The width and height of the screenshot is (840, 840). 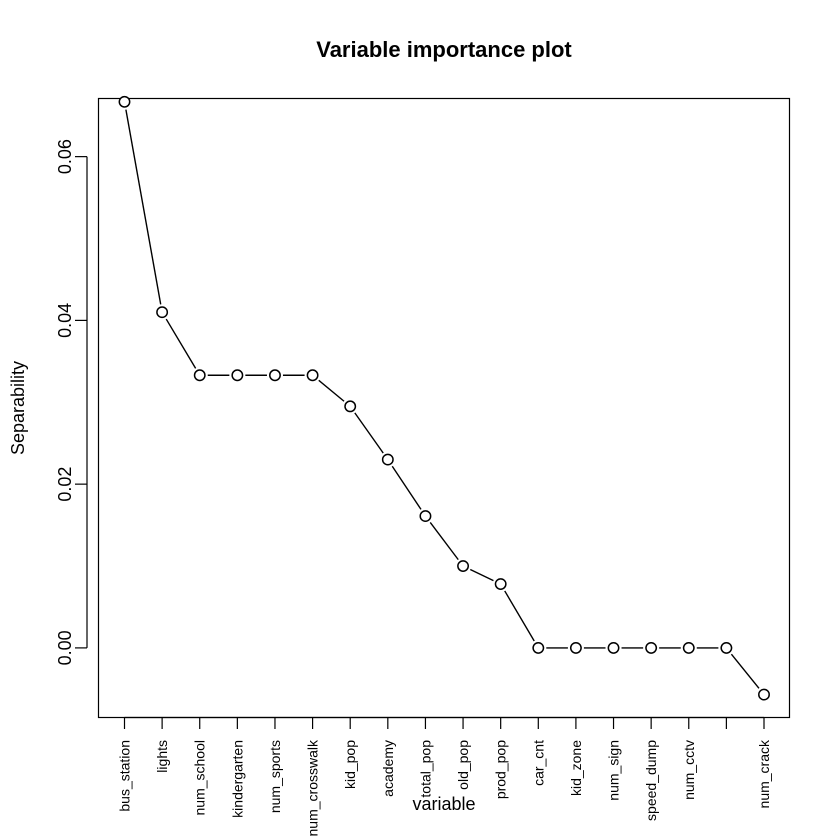 What do you see at coordinates (65, 156) in the screenshot?
I see `y-tick-label: 0.06` at bounding box center [65, 156].